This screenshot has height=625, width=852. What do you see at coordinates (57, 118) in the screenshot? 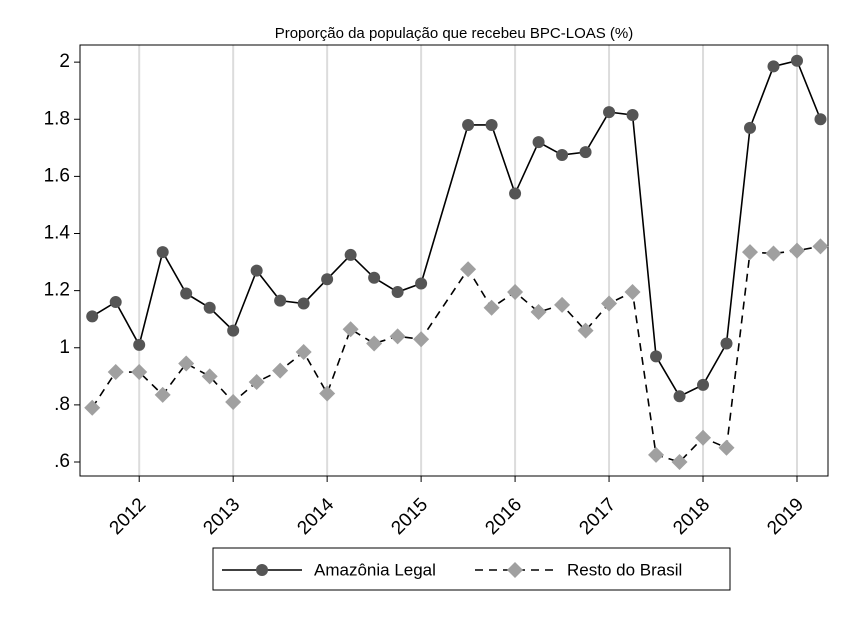
I see `y-tick-label: 1.8` at bounding box center [57, 118].